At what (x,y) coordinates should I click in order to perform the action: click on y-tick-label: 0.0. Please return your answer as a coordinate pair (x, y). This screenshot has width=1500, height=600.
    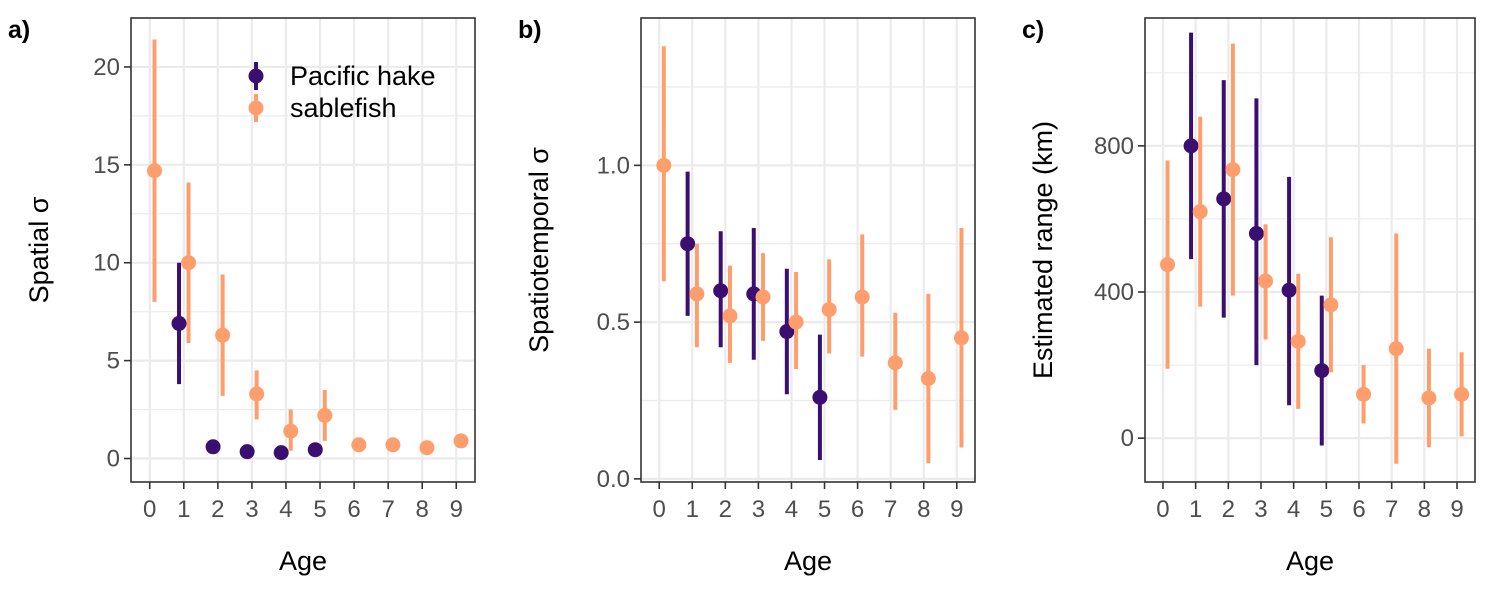
    Looking at the image, I should click on (613, 479).